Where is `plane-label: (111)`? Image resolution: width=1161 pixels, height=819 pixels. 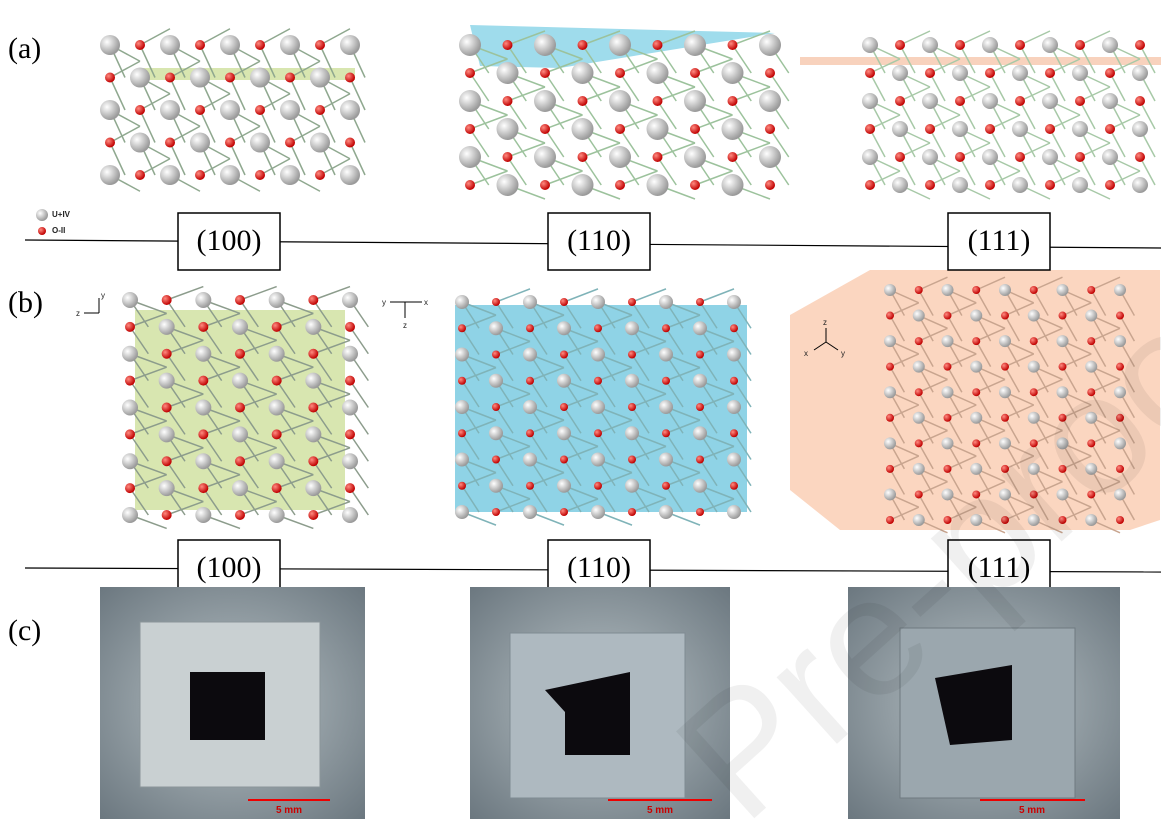
plane-label: (111) is located at coordinates (999, 240).